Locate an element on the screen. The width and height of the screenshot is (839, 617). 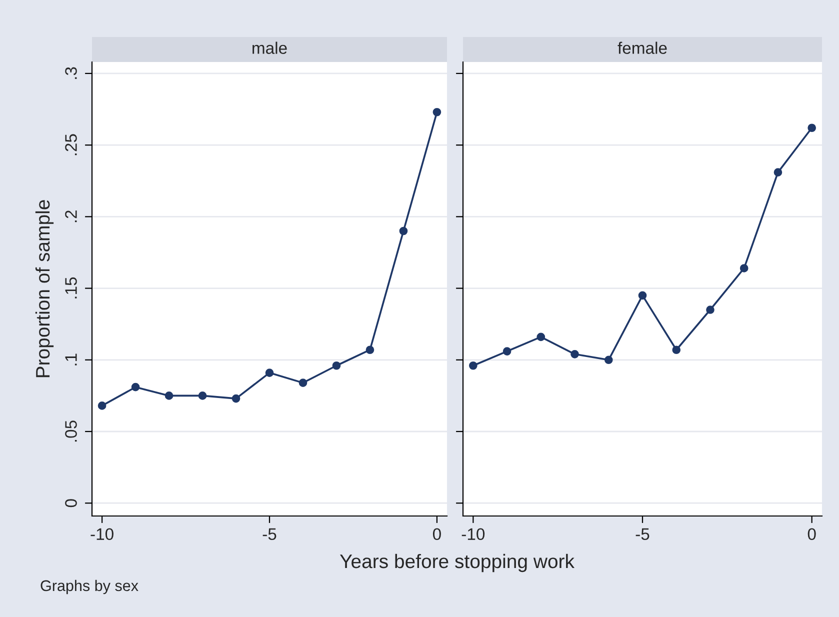
y-tick-label: .15 is located at coordinates (71, 287).